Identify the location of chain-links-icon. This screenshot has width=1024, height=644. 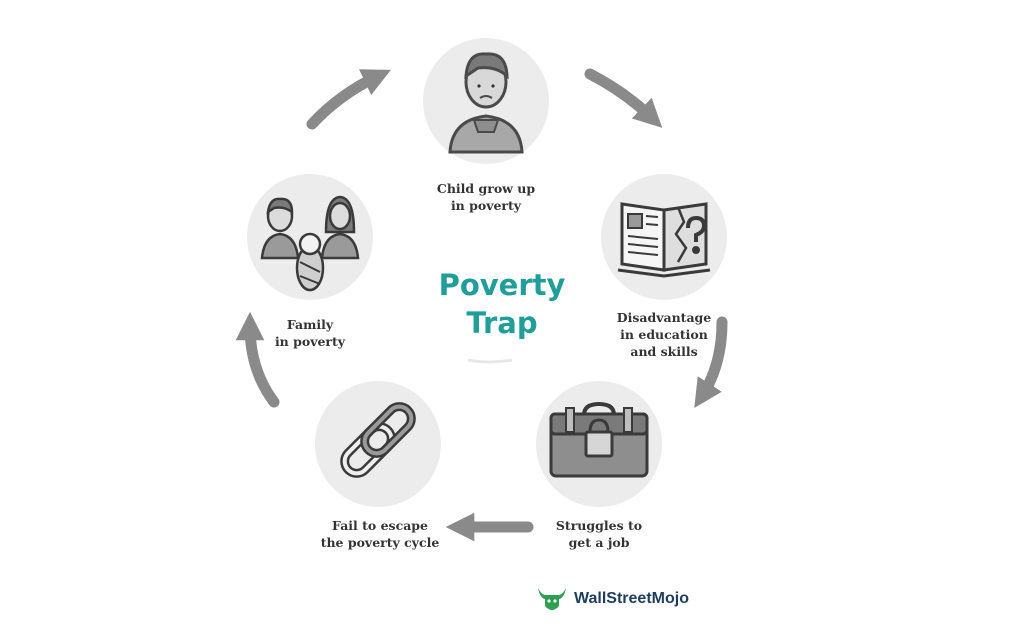
(378, 440).